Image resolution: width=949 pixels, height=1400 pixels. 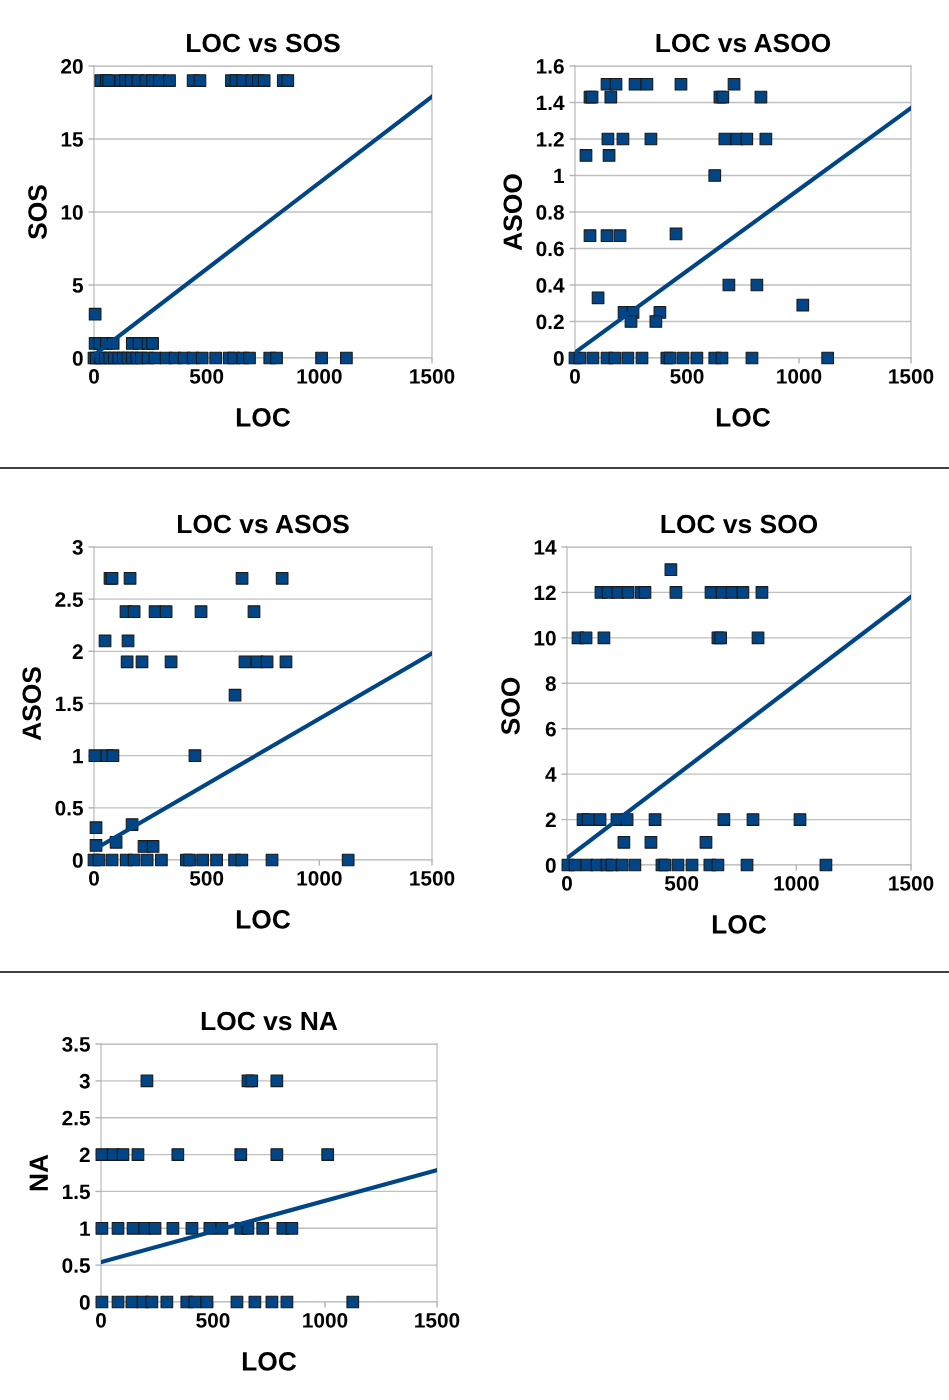 I want to click on y-tick-label: 6, so click(x=550, y=729).